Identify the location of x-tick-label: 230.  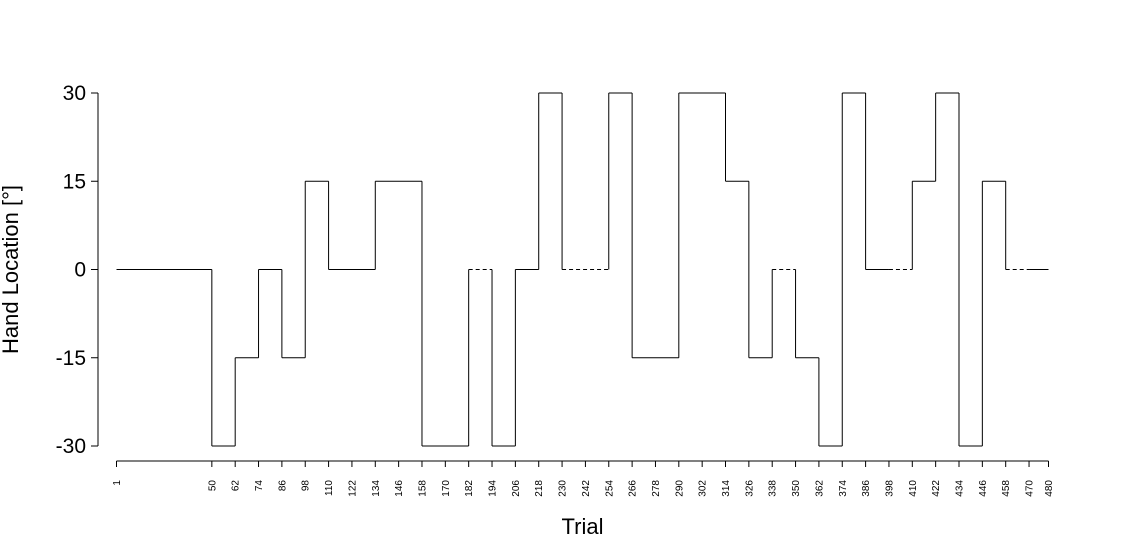
(563, 488).